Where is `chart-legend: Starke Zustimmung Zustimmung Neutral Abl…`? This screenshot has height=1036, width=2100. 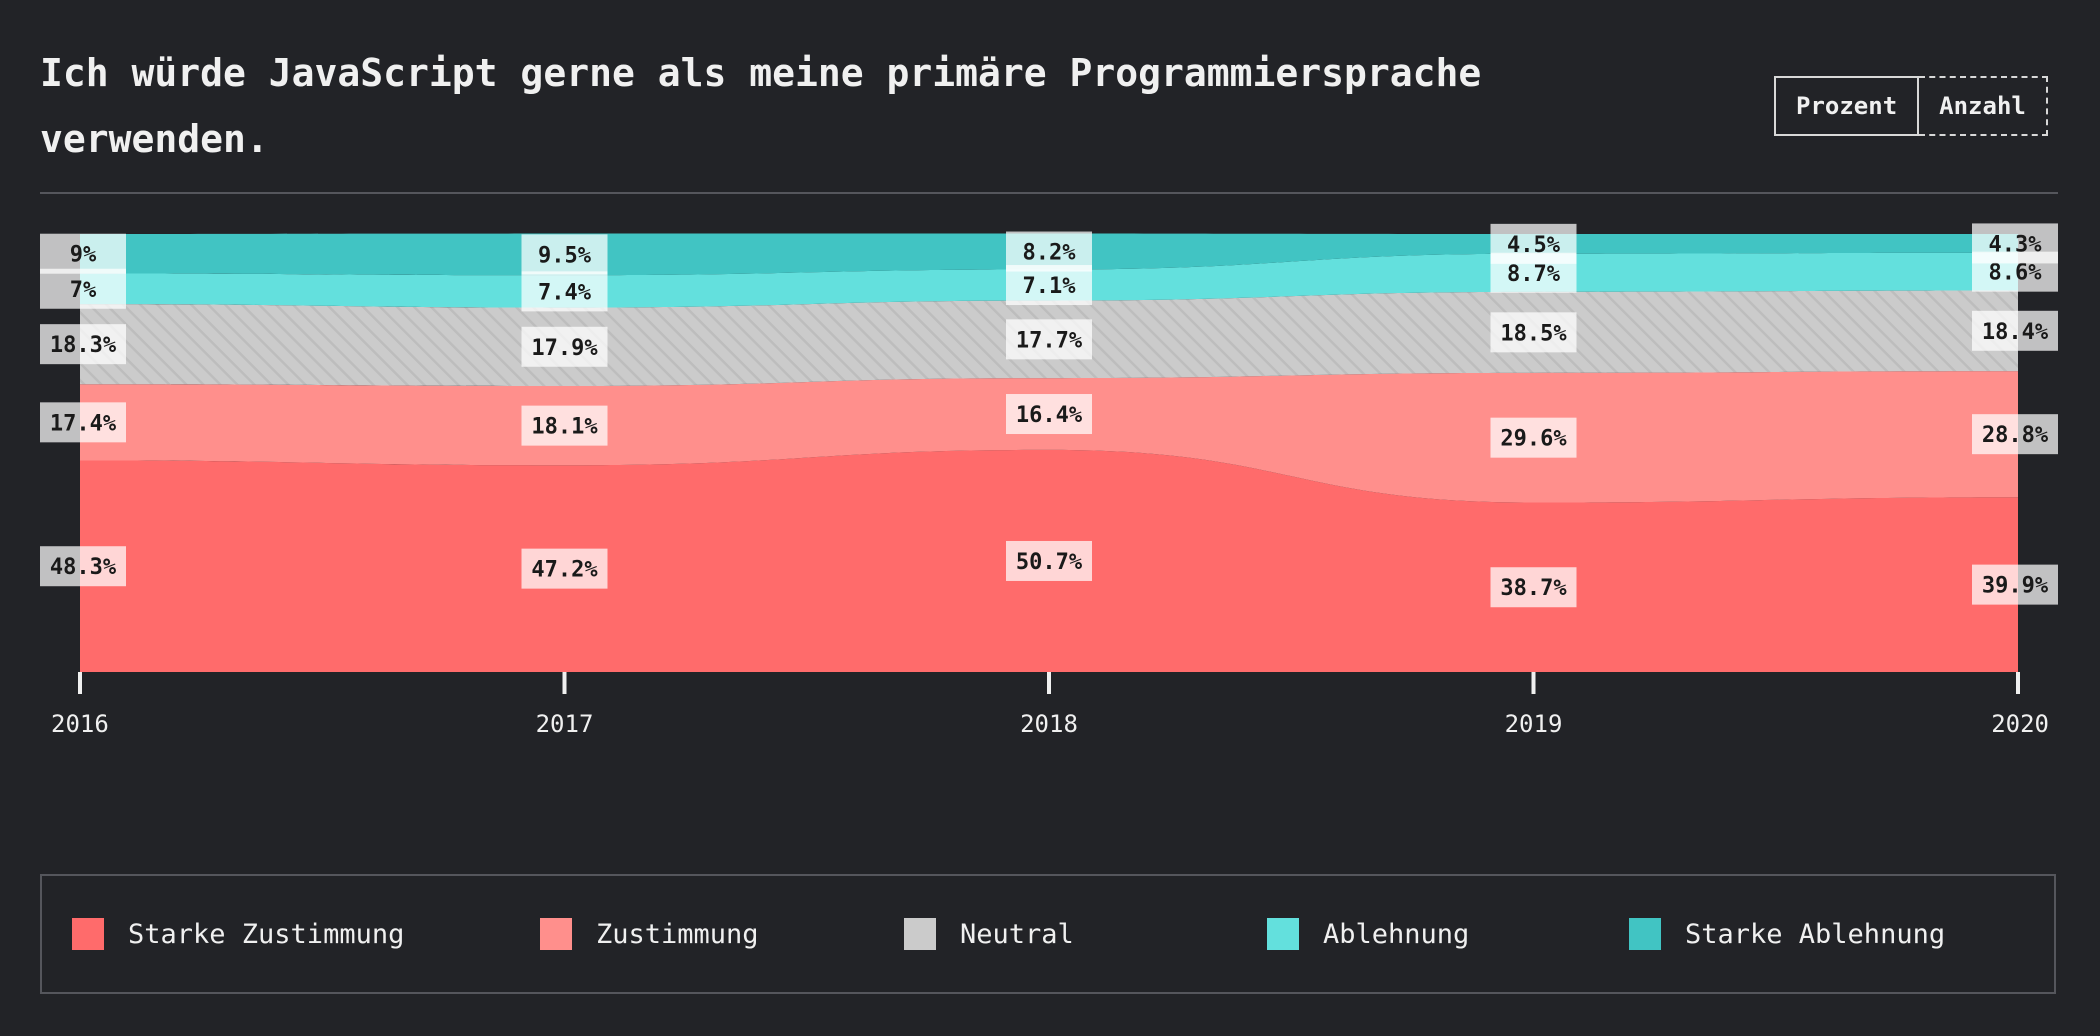 chart-legend: Starke Zustimmung Zustimmung Neutral Abl… is located at coordinates (1048, 934).